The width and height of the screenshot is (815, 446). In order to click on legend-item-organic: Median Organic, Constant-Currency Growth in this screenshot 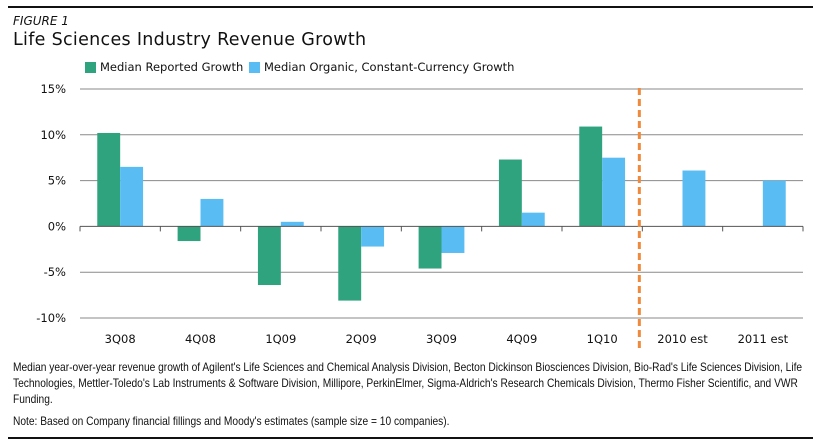, I will do `click(381, 67)`.